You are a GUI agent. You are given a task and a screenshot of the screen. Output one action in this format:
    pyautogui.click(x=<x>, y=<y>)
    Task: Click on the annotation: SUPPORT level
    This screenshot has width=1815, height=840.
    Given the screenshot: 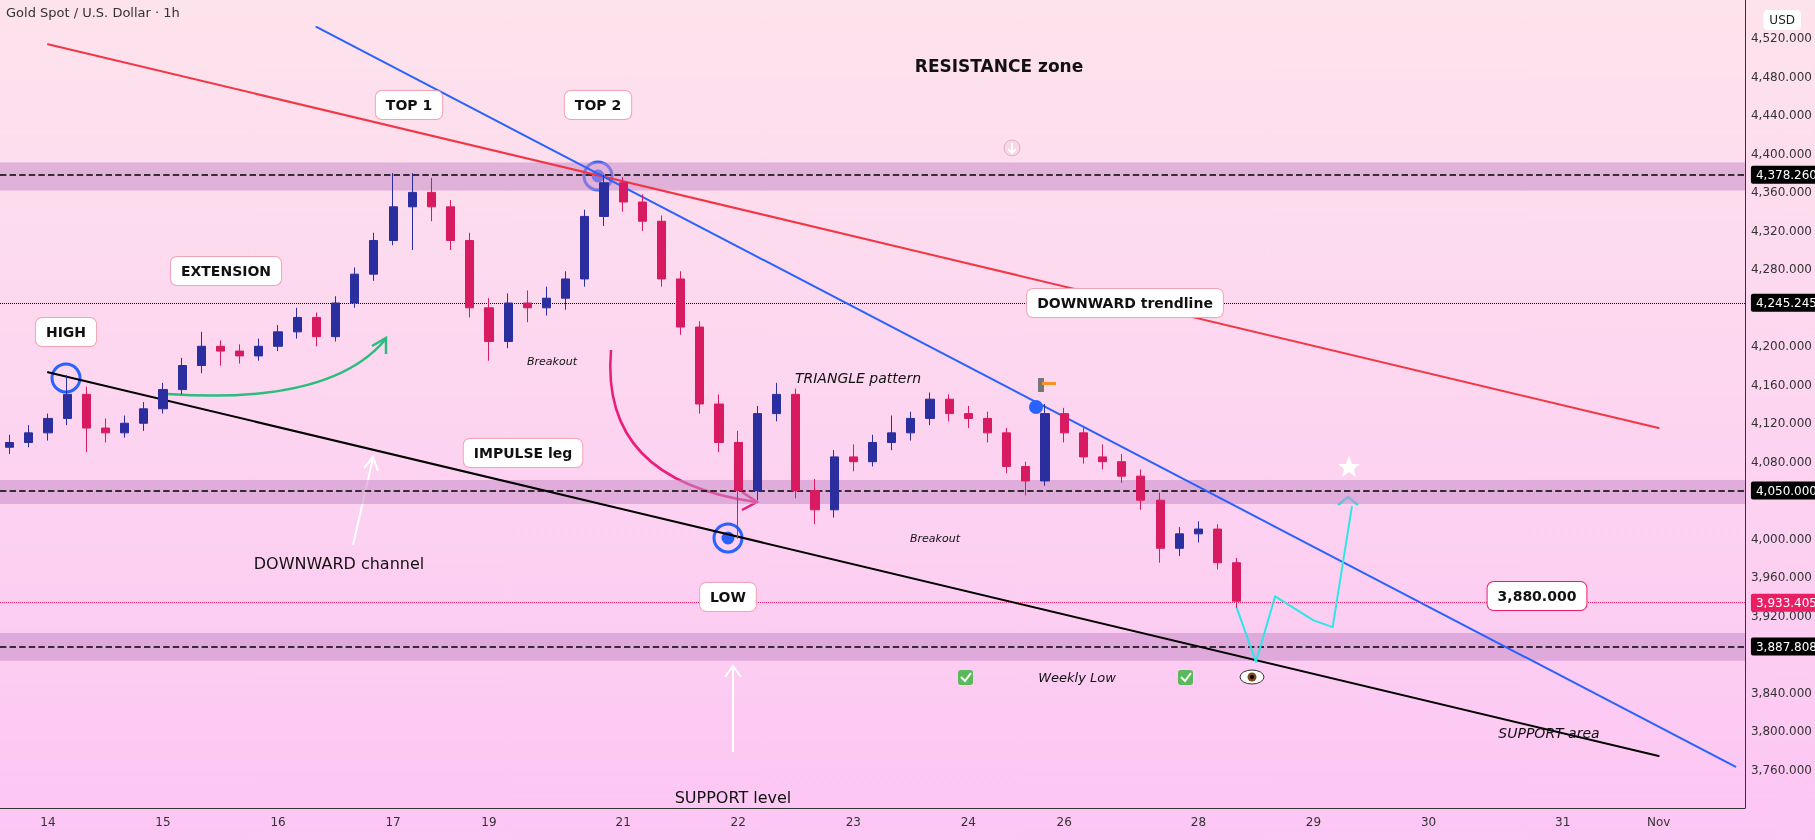 What is the action you would take?
    pyautogui.click(x=733, y=797)
    